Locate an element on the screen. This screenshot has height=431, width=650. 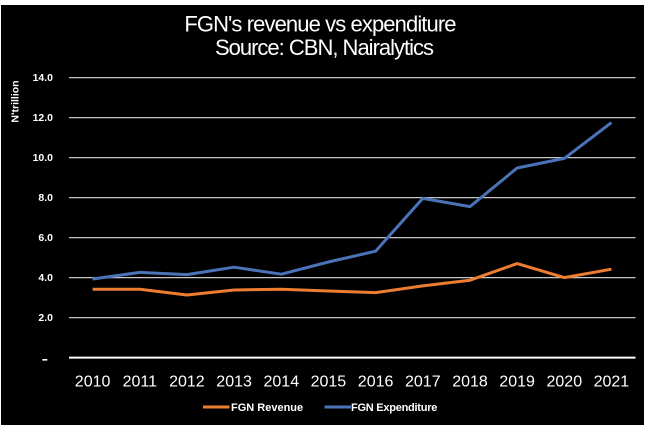
svg-text: 2015 is located at coordinates (329, 382).